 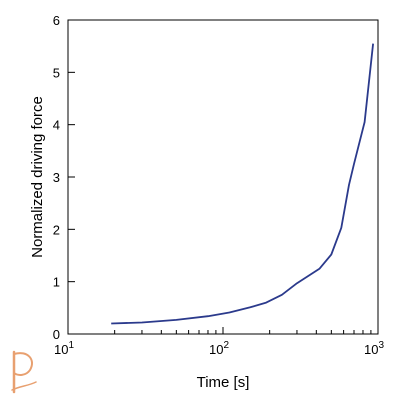 I want to click on y-tick-label: 0, so click(x=56, y=334).